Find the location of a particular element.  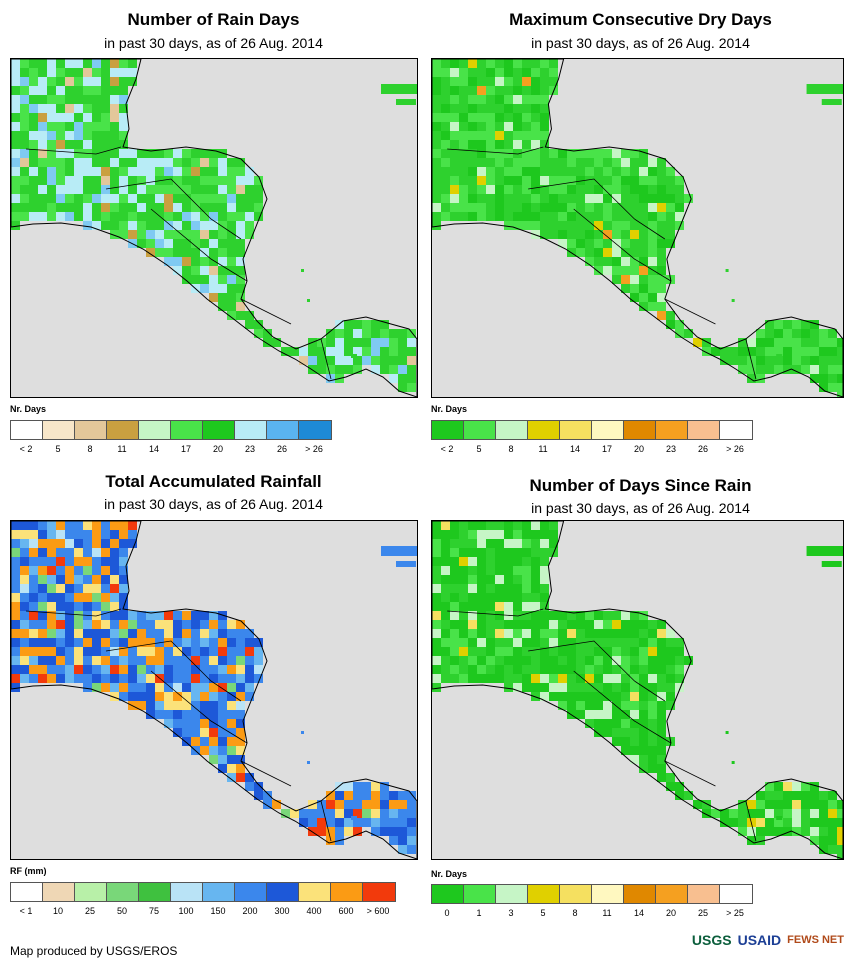

legend-bar is located at coordinates (592, 430).